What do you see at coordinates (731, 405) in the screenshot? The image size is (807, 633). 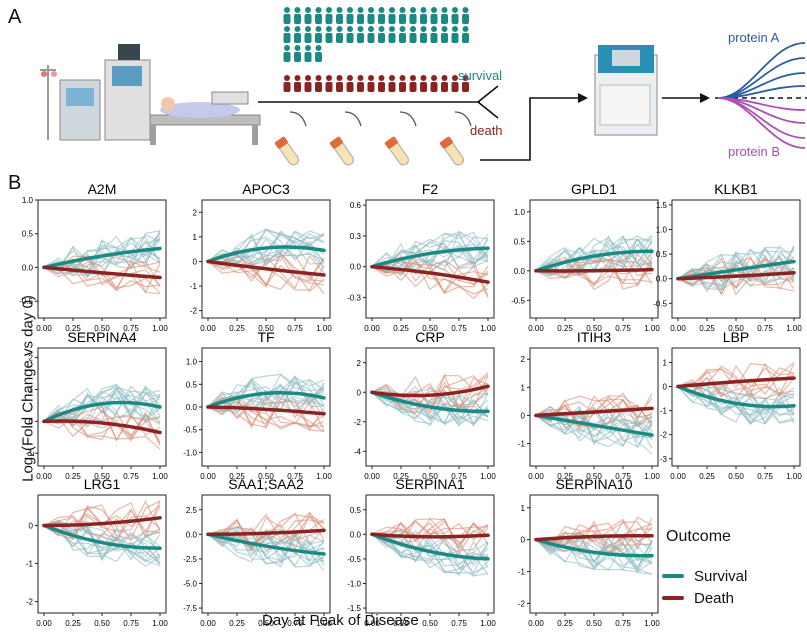 I see `small-multiple-chart: LBP 1 0 -1 -2 -30.00 0.25 0.50 0.75 1.00` at bounding box center [731, 405].